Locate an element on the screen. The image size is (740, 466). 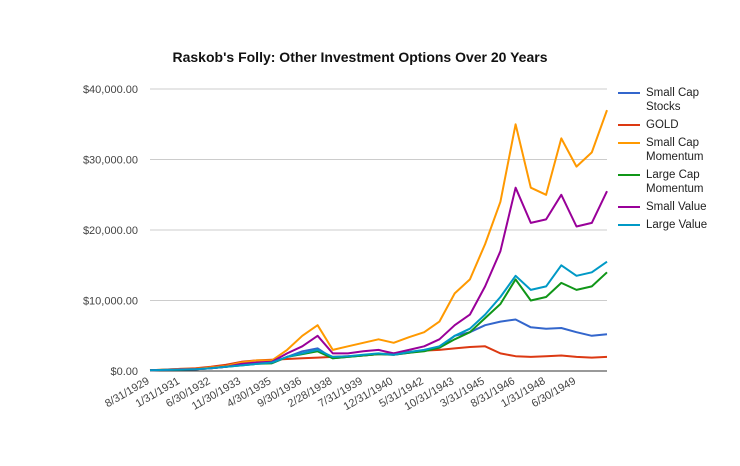
y-tick-label: $20,000.00 is located at coordinates (110, 231).